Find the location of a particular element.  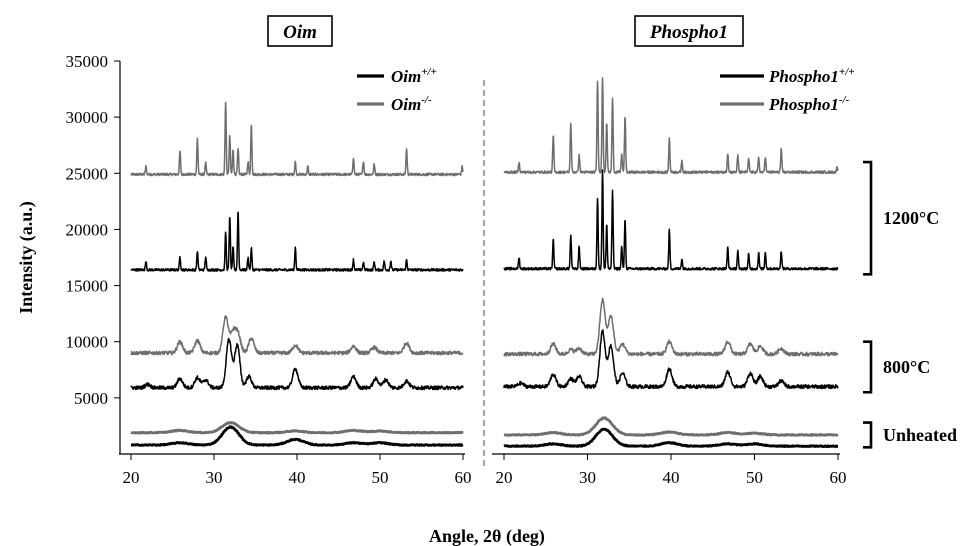

panel-title: Oim is located at coordinates (300, 32).